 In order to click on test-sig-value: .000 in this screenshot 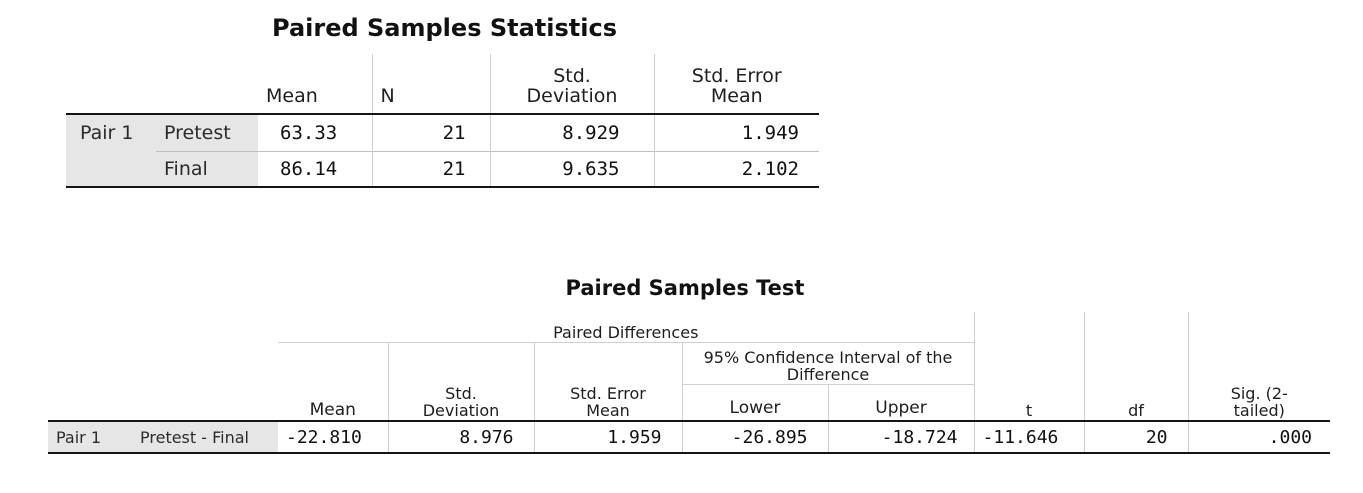, I will do `click(1259, 437)`.